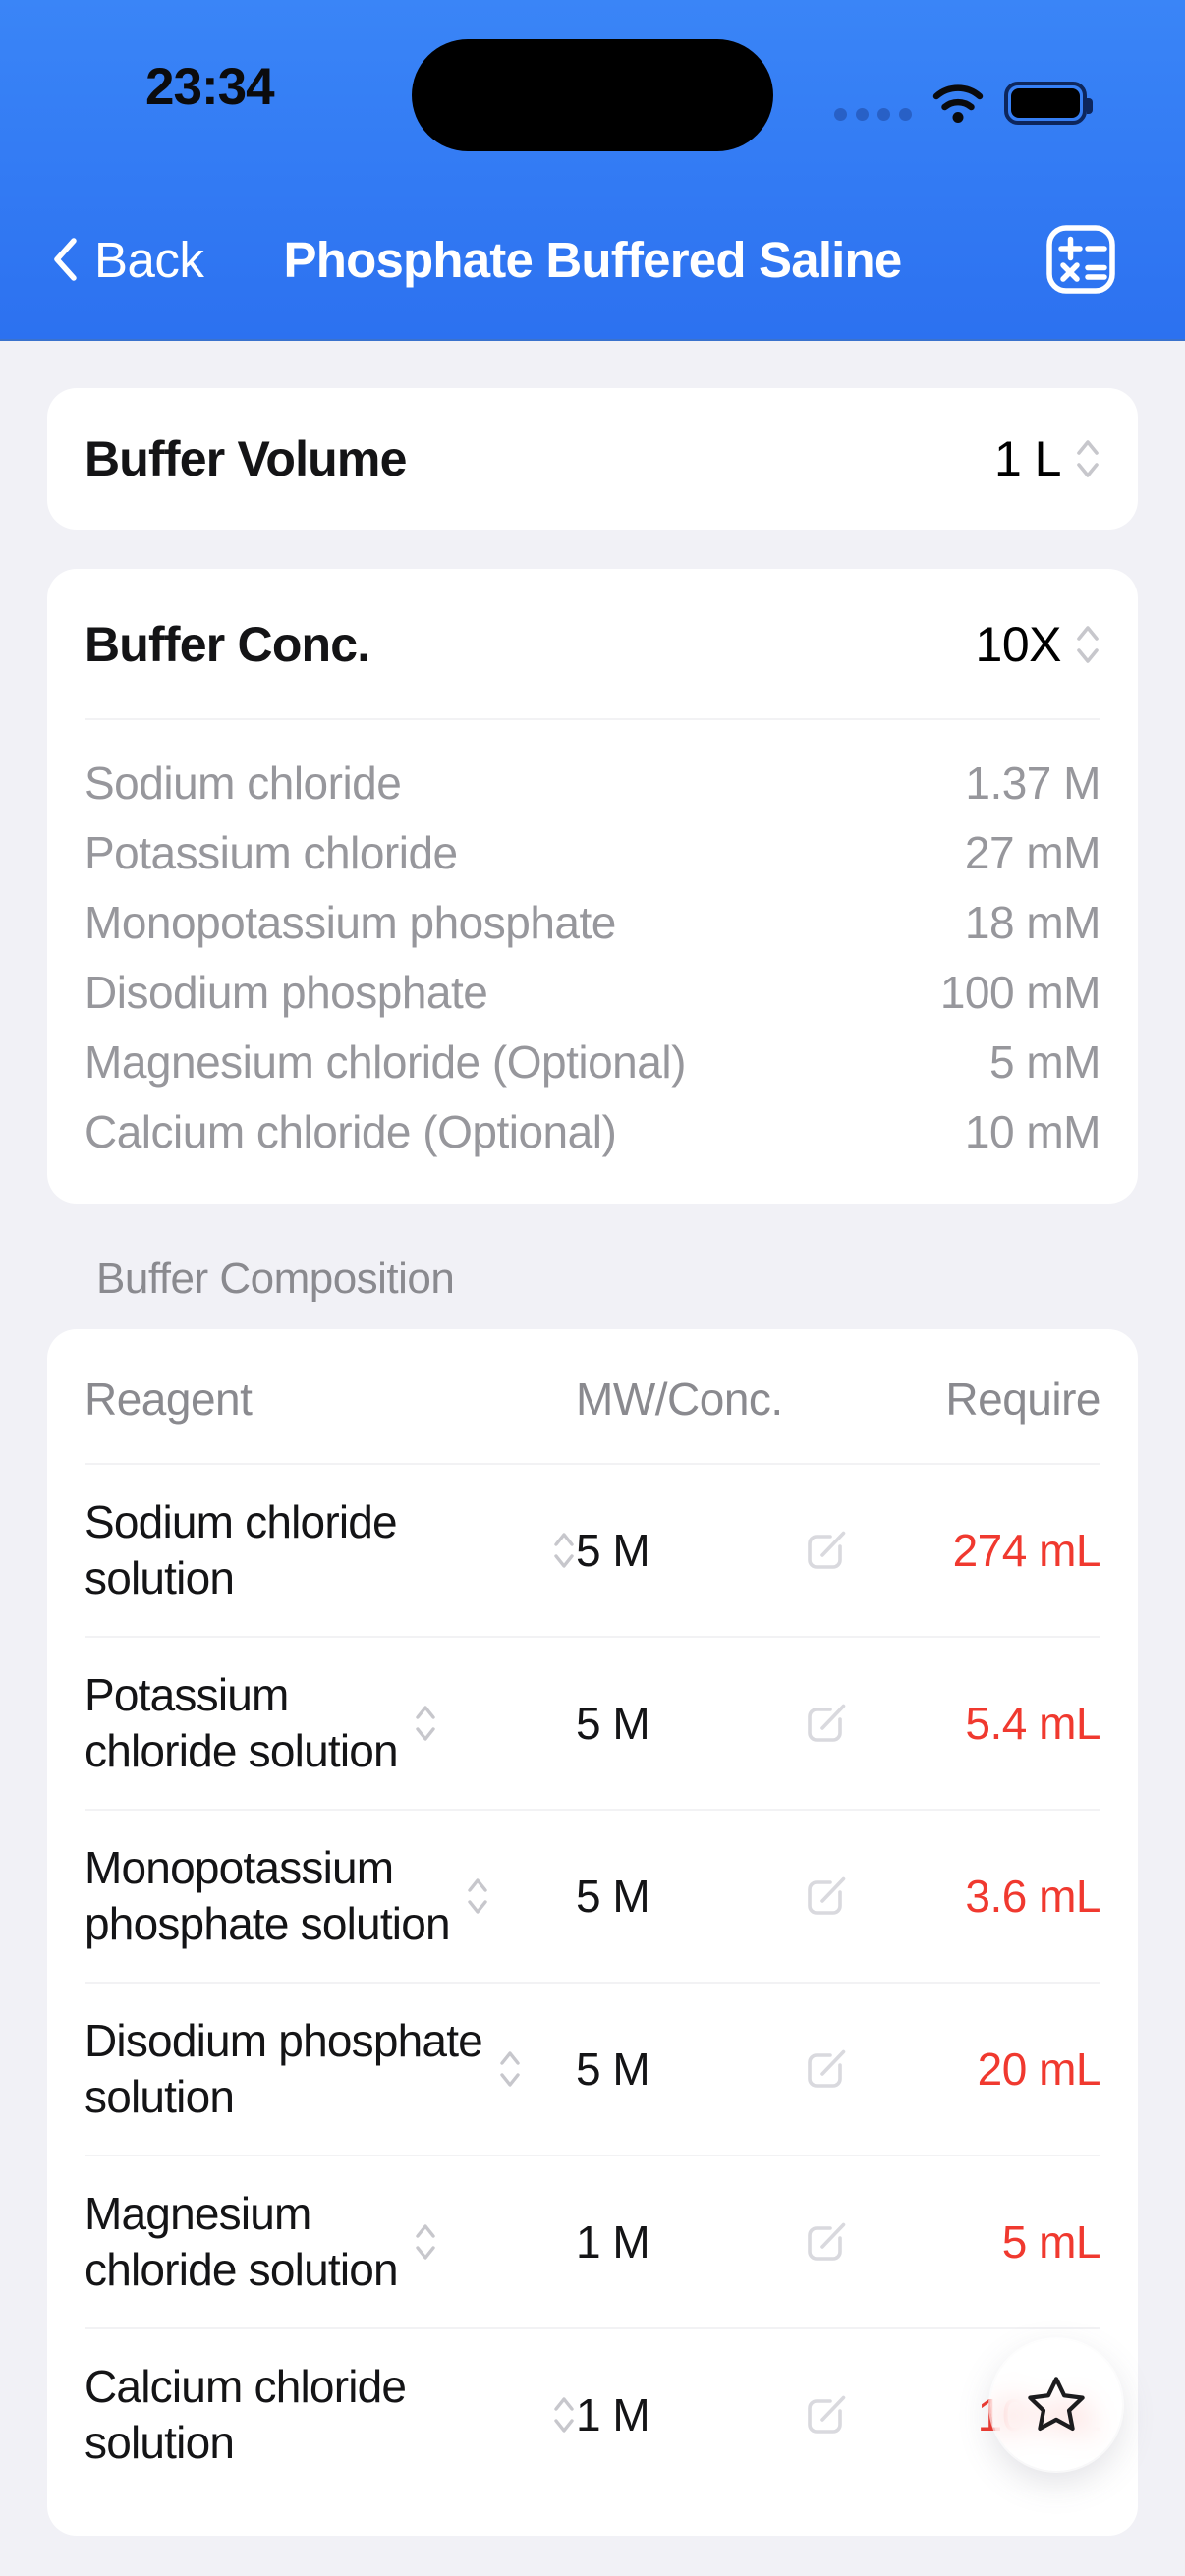 This screenshot has height=2576, width=1185. I want to click on component-name: Sodium chloride, so click(244, 782).